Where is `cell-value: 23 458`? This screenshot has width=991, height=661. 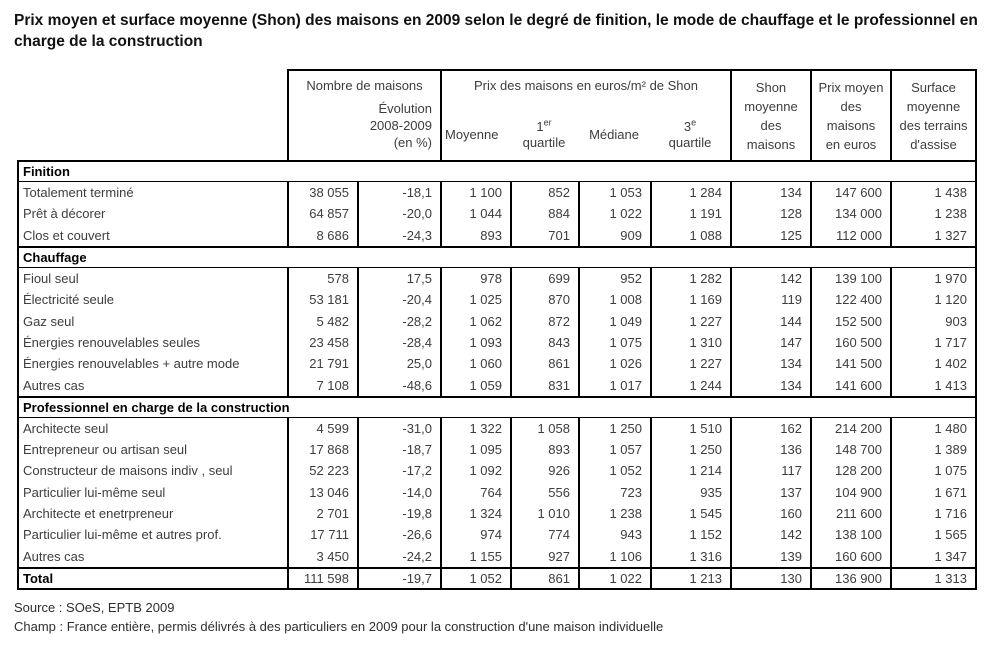 cell-value: 23 458 is located at coordinates (322, 342).